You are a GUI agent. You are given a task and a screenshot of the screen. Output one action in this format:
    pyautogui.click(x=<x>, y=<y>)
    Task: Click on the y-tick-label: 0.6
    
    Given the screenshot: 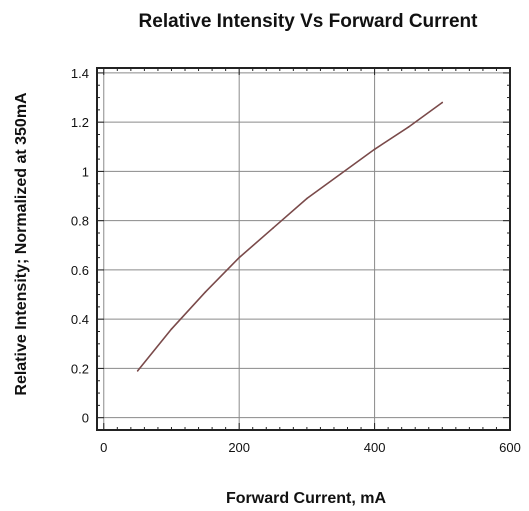 What is the action you would take?
    pyautogui.click(x=80, y=270)
    